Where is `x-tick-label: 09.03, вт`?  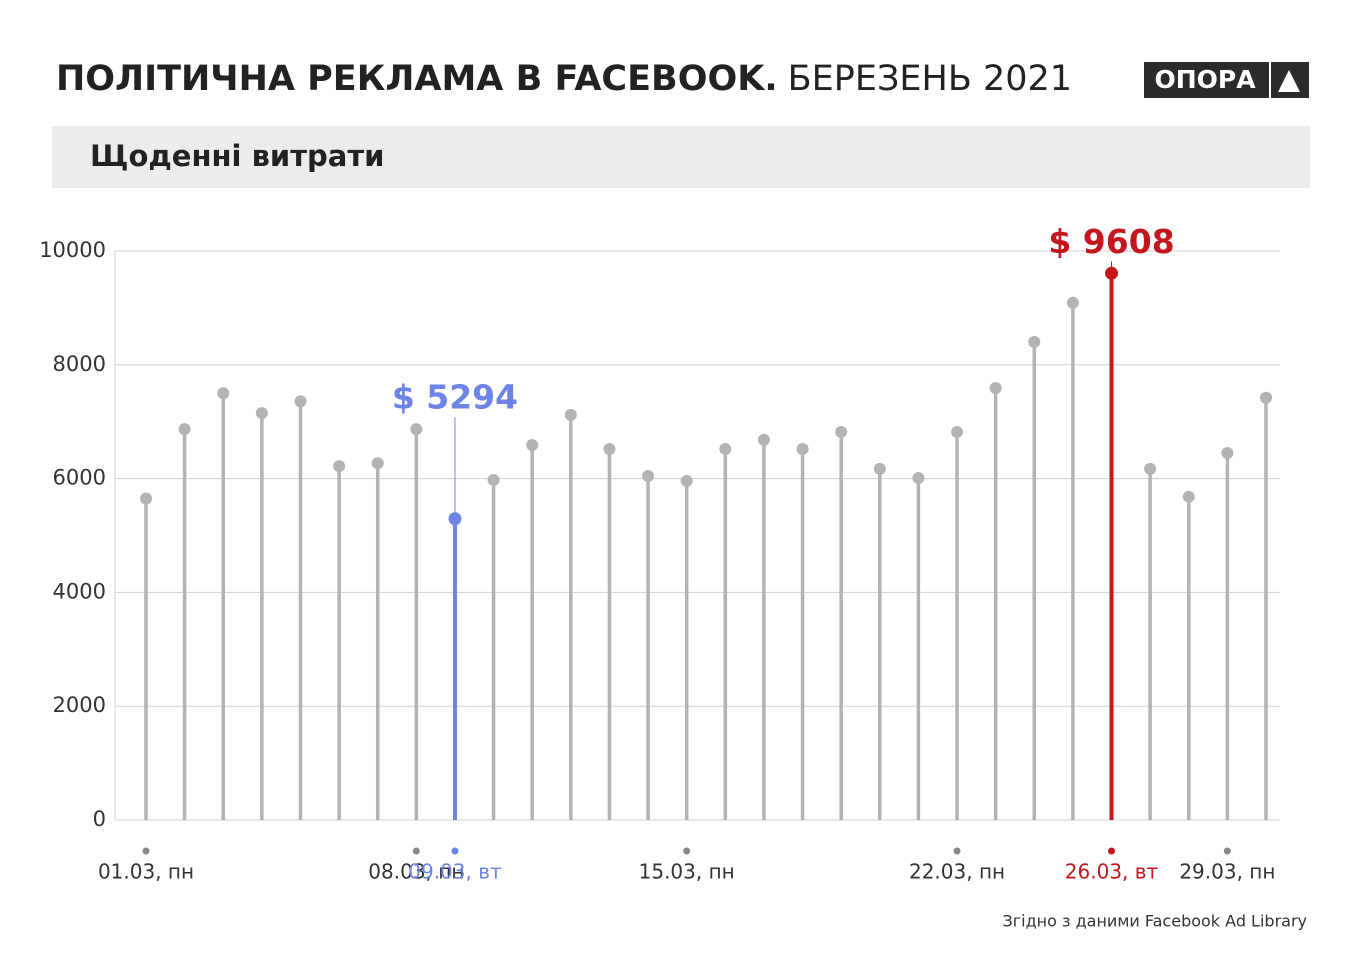
x-tick-label: 09.03, вт is located at coordinates (455, 872).